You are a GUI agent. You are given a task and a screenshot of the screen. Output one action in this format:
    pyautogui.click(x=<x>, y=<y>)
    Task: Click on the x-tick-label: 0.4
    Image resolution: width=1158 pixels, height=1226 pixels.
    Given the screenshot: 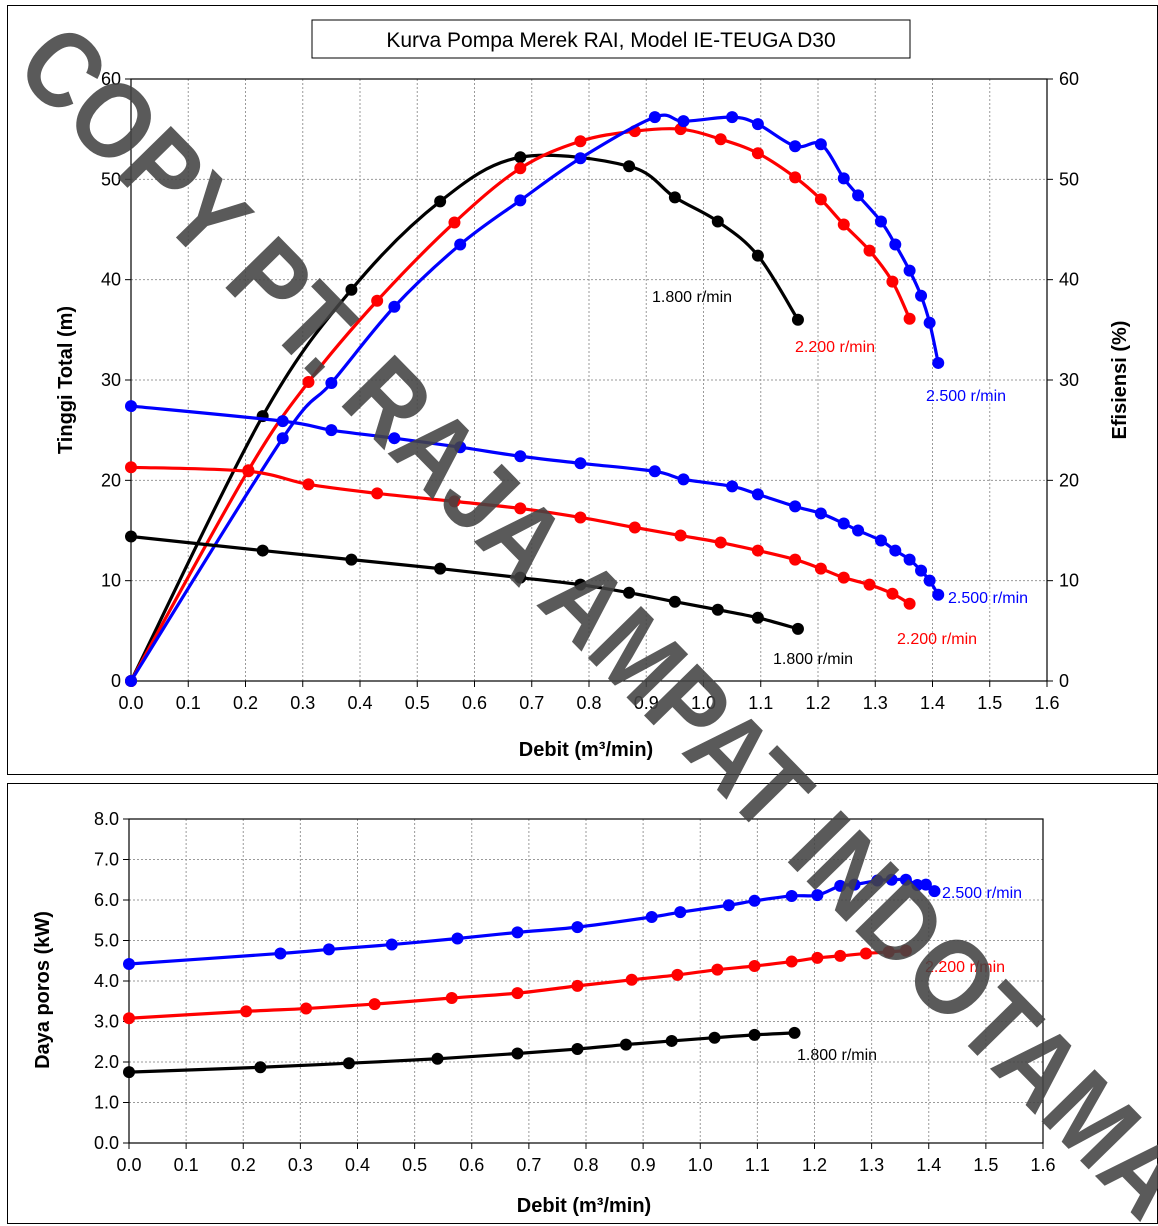 What is the action you would take?
    pyautogui.click(x=357, y=1165)
    